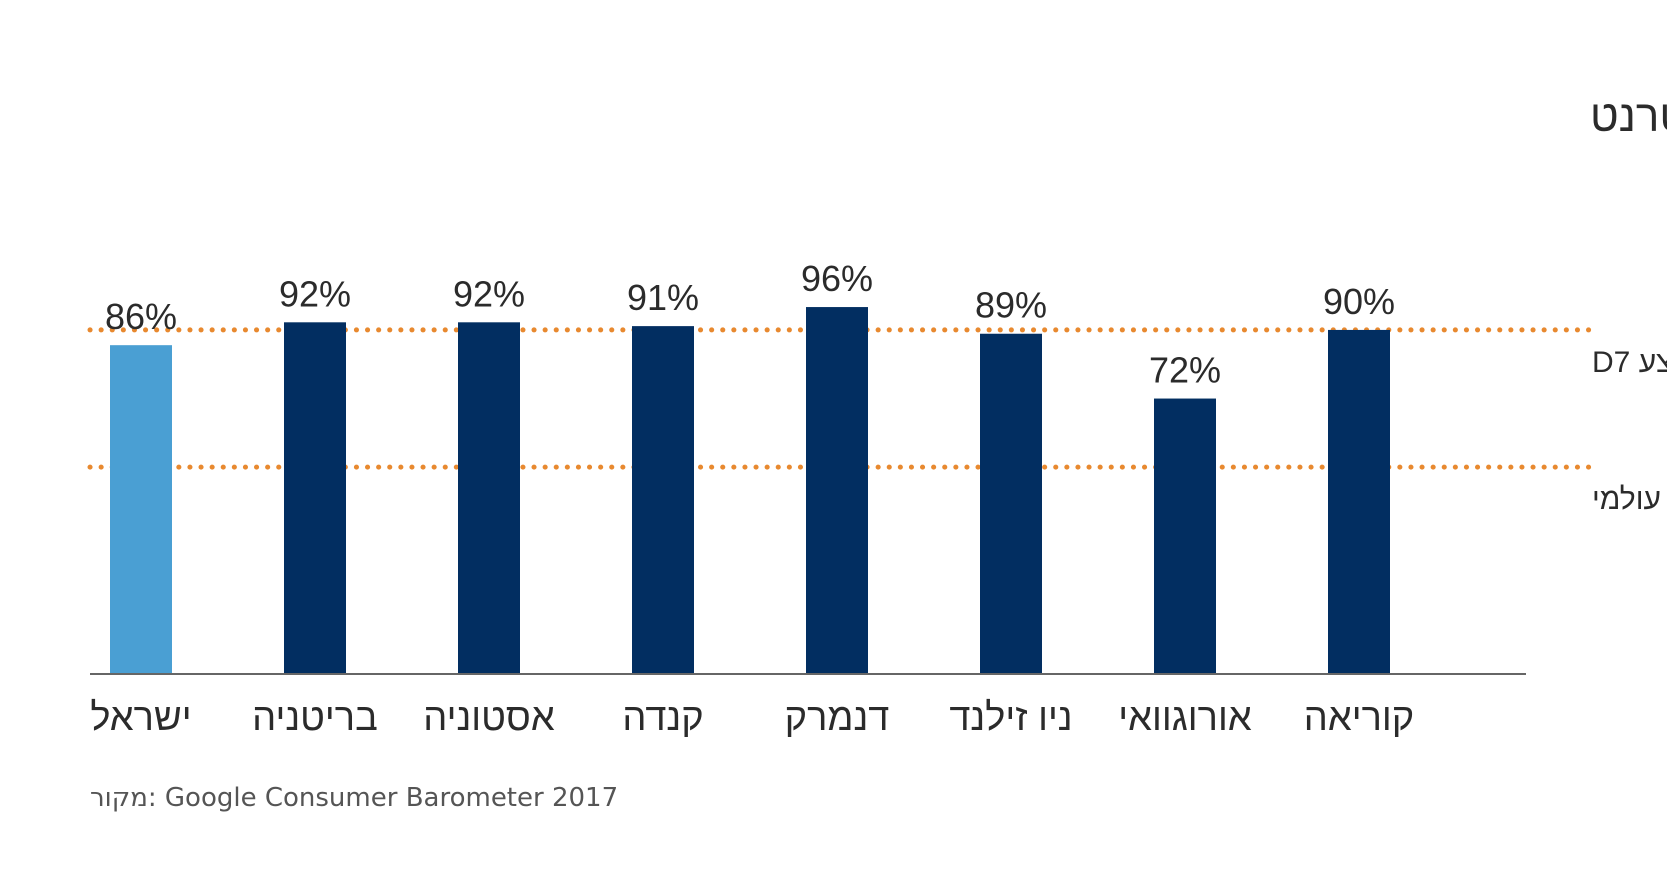 This screenshot has width=1667, height=893. I want to click on category-label-3: קנדה, so click(662, 718).